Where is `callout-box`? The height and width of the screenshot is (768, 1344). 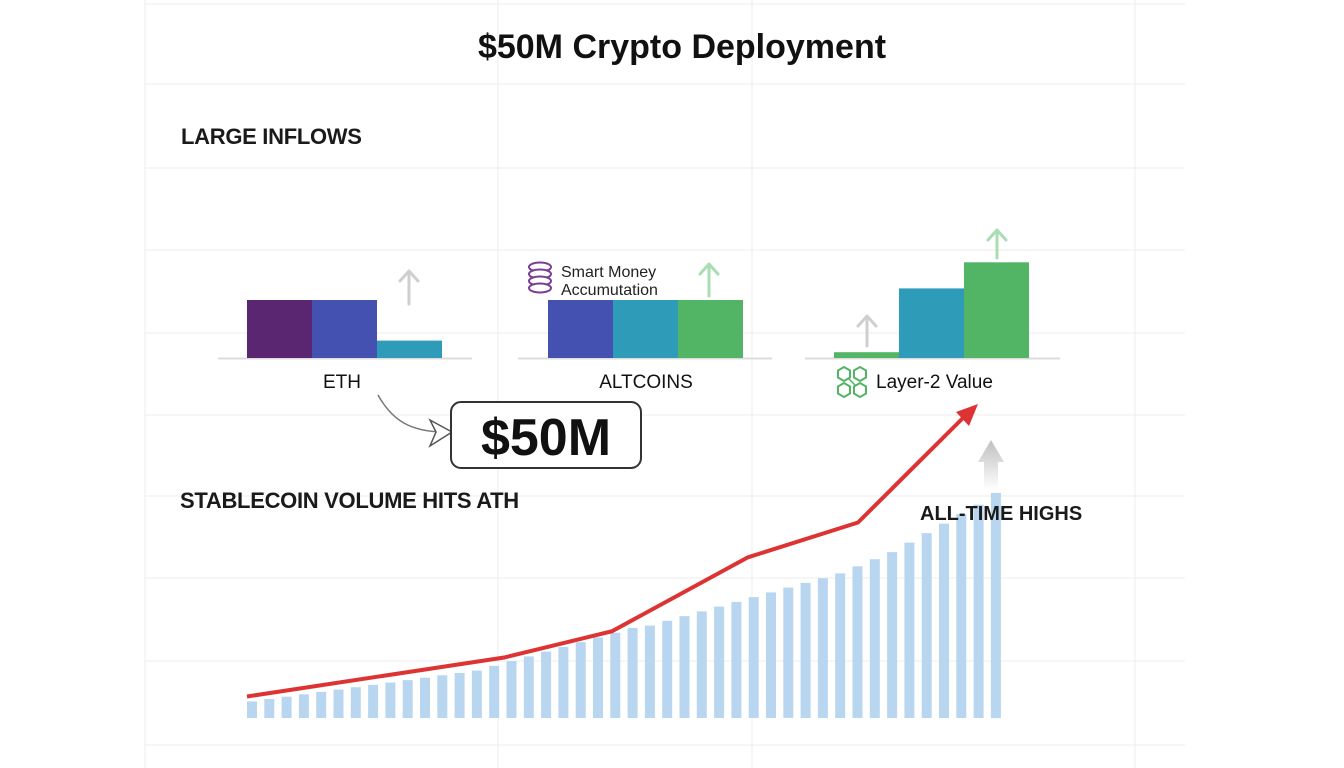
callout-box is located at coordinates (546, 435).